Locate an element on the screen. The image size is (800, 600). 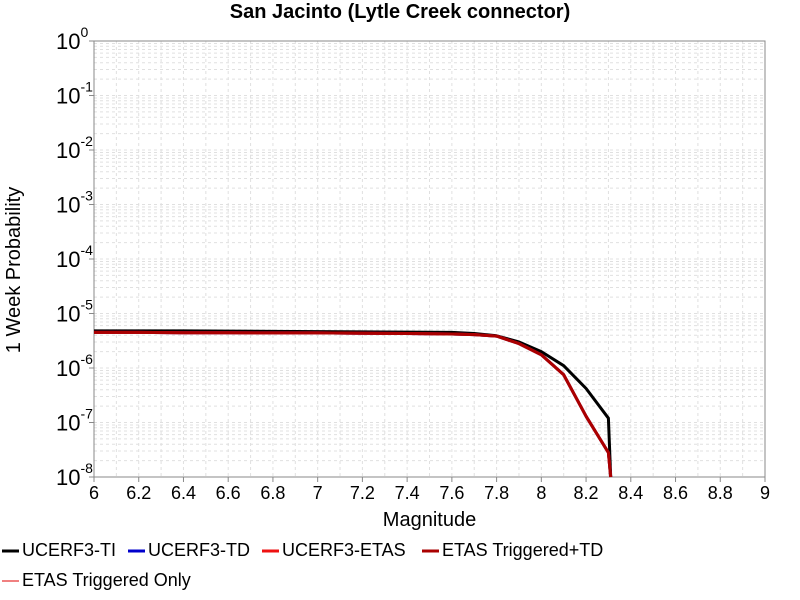
y-axis-ticks: 10⁰ 10⁻¹ 10⁻² 10⁻³ 10⁻⁴ 10⁻⁵ 10⁻⁶ 10⁻⁷ 10⁻⁸ is located at coordinates (75, 257).